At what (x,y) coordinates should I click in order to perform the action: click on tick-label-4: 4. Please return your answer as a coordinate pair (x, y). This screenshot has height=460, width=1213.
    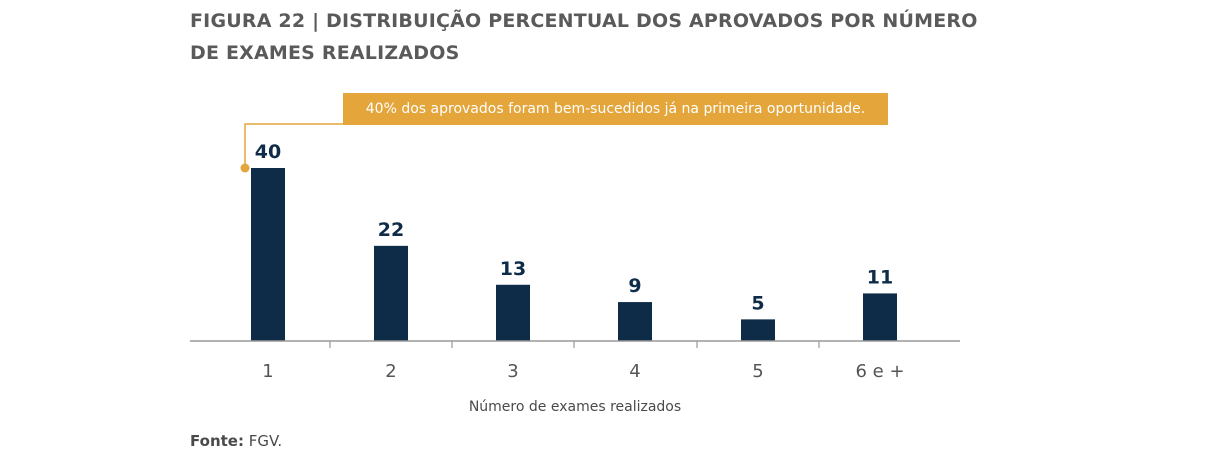
    Looking at the image, I should click on (634, 371).